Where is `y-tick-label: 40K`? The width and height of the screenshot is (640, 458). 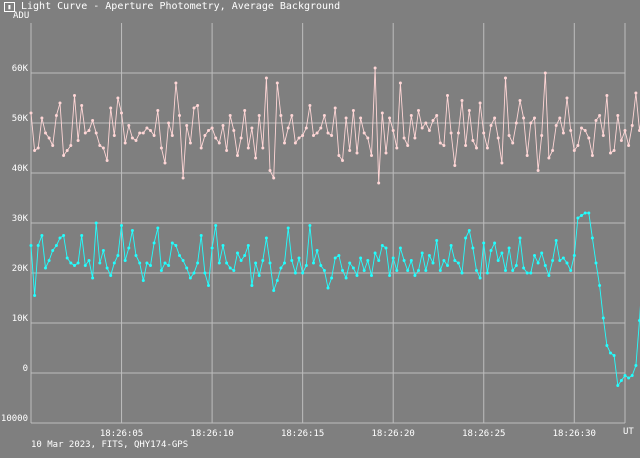
y-tick-label: 40K is located at coordinates (20, 169).